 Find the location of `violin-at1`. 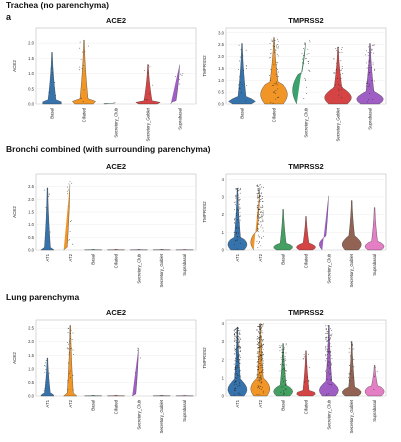

violin-at1 is located at coordinates (47, 377).